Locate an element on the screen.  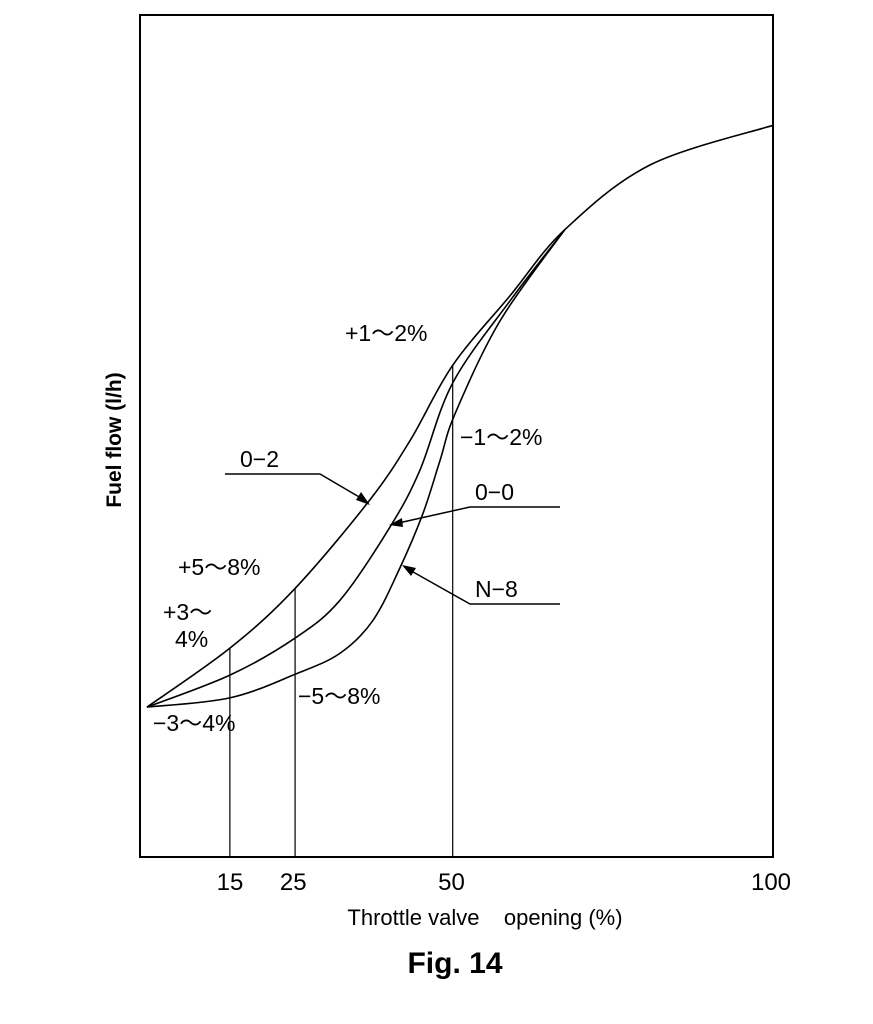
x-tick-label: 50 is located at coordinates (451, 882).